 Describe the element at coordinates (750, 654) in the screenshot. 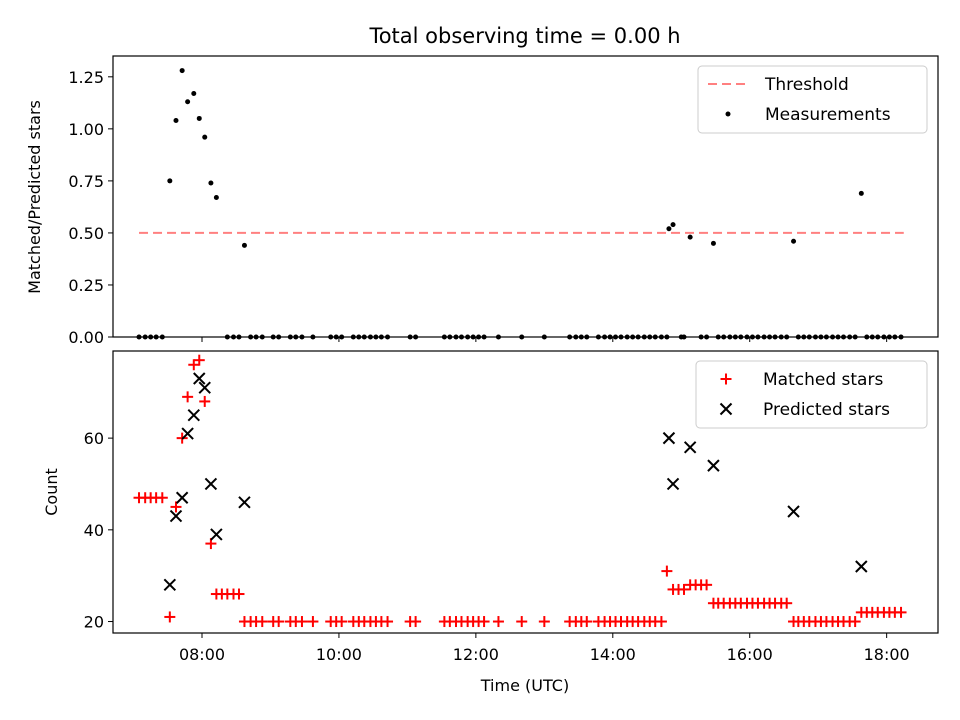

I see `x-tick-label: 16:00` at that location.